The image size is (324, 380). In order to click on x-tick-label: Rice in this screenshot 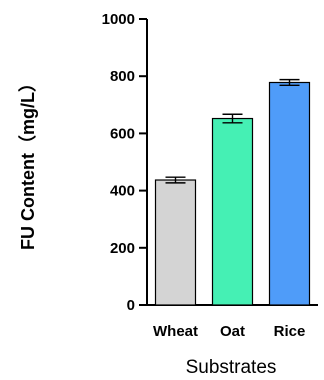, I will do `click(290, 331)`.